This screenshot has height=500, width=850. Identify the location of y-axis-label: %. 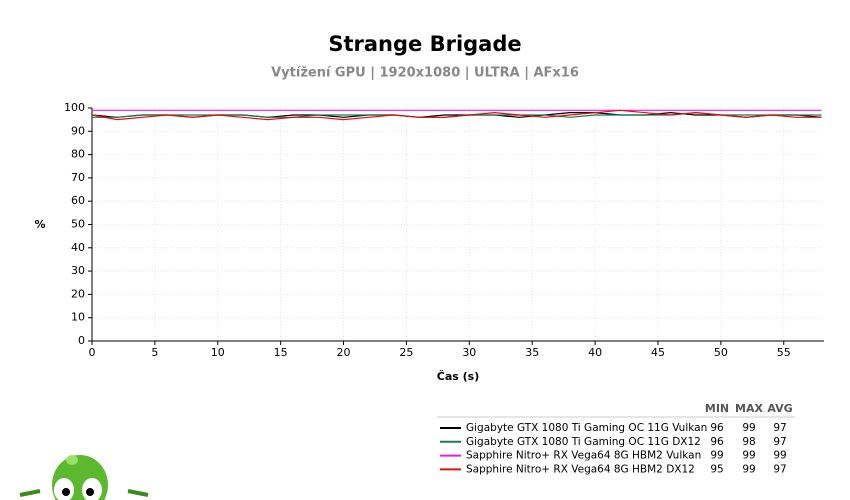
(39, 224).